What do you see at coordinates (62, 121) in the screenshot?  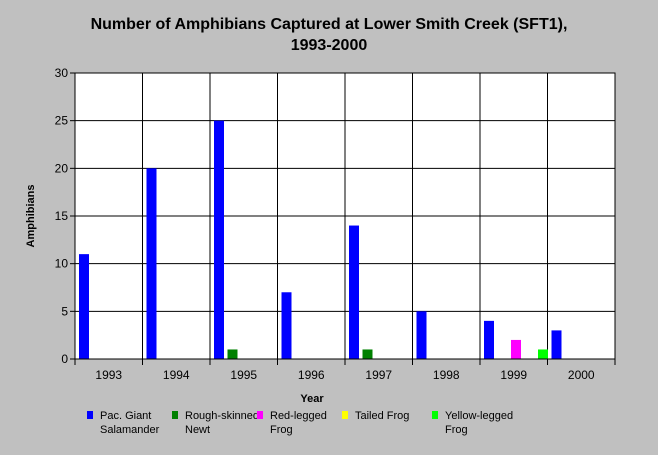 I see `y-tick-label: 25` at bounding box center [62, 121].